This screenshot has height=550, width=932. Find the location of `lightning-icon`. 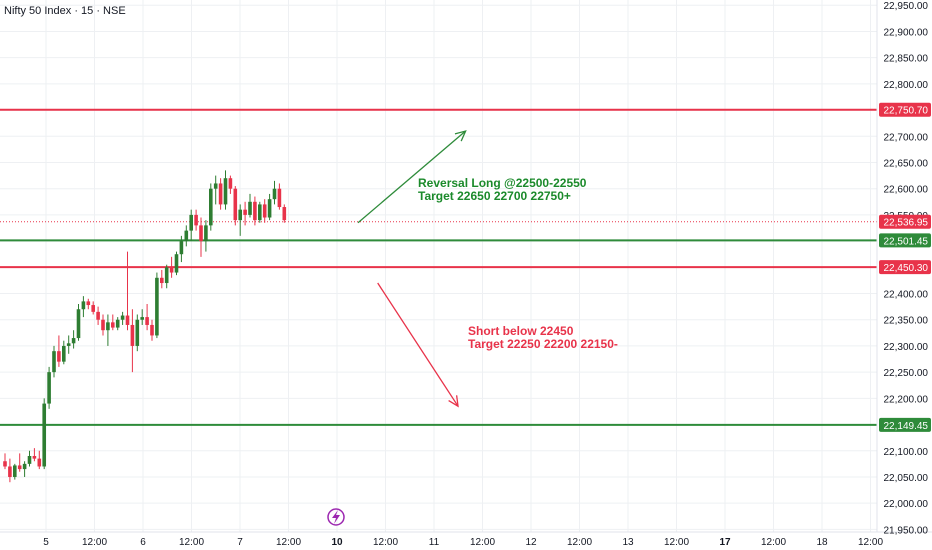

lightning-icon is located at coordinates (336, 517).